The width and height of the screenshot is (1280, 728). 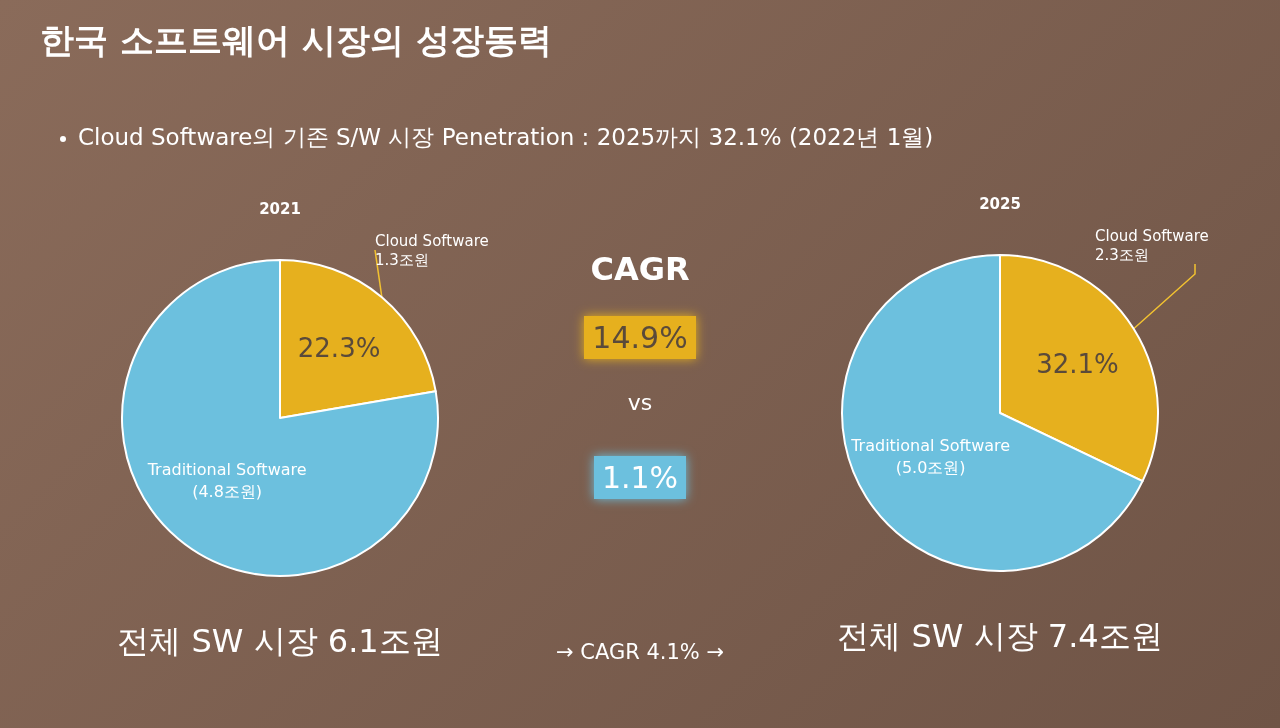 What do you see at coordinates (1077, 364) in the screenshot?
I see `data-label: 32.1%` at bounding box center [1077, 364].